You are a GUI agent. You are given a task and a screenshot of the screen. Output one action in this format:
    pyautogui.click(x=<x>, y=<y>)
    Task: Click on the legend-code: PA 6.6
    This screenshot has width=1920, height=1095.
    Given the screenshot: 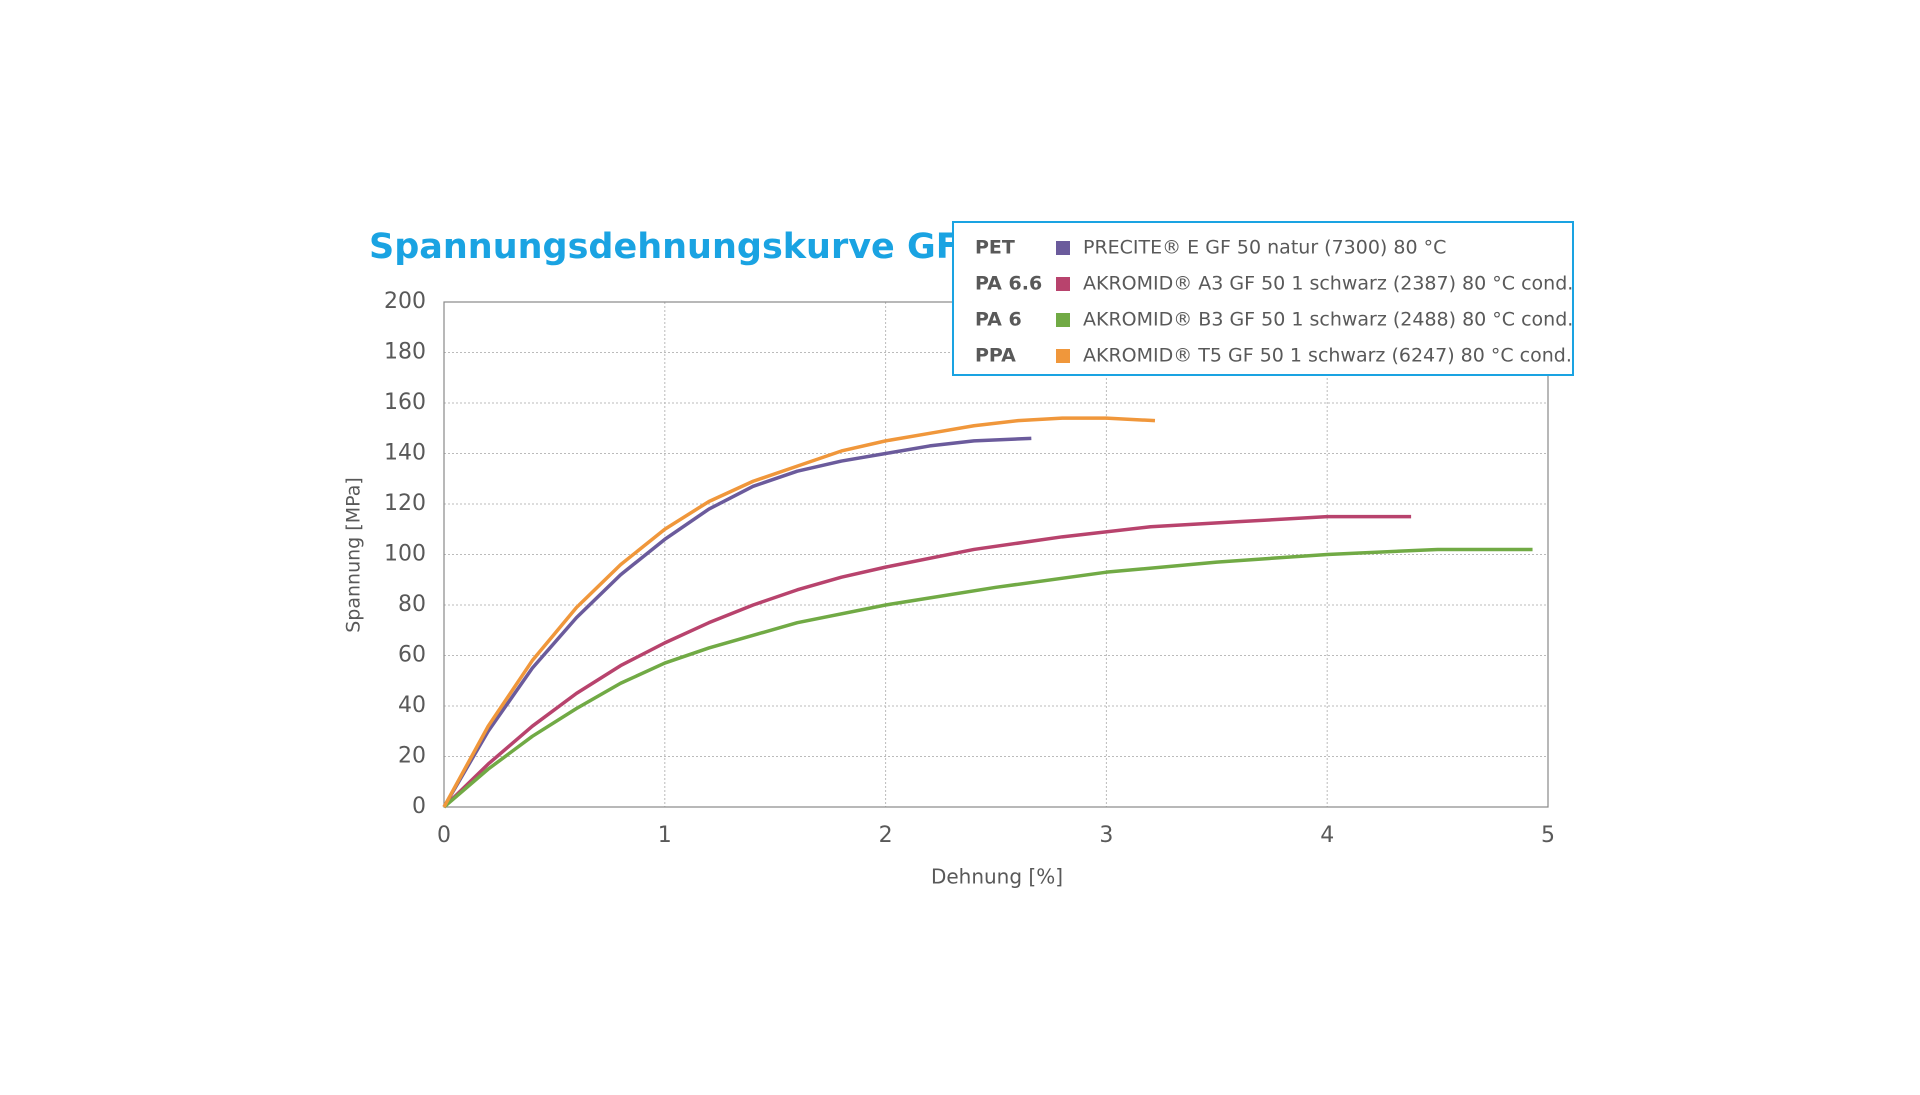 What is the action you would take?
    pyautogui.click(x=1008, y=284)
    